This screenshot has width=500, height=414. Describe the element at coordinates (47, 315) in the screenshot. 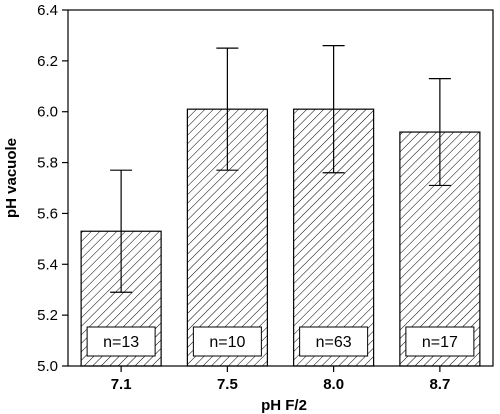

I see `y-tick-label: 5.2` at that location.